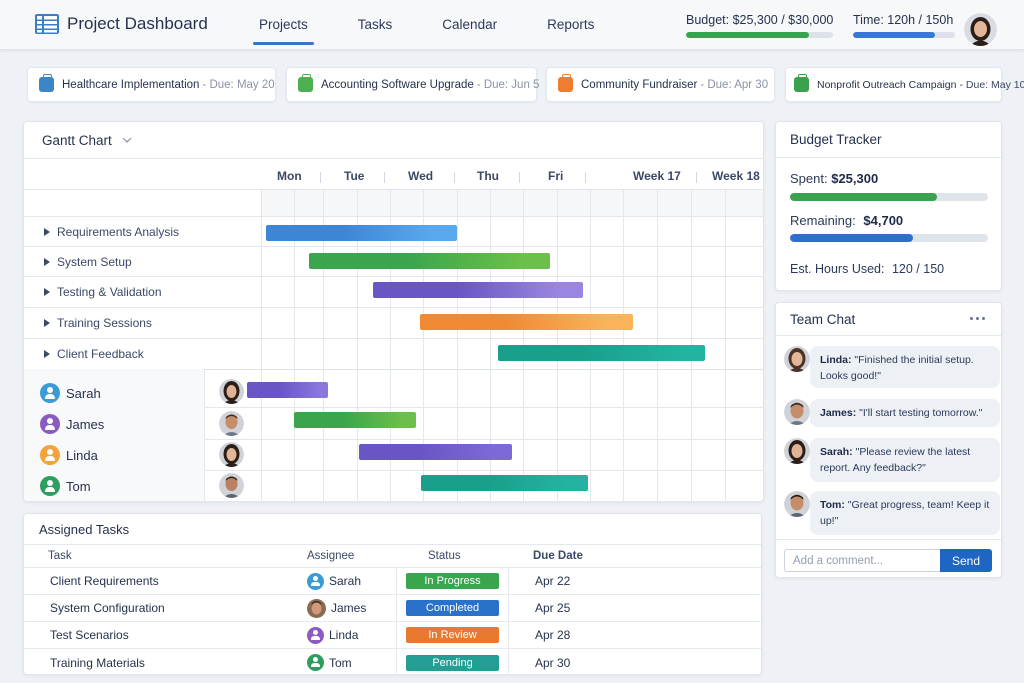  I want to click on project-name: Healthcare Implementation, so click(131, 84).